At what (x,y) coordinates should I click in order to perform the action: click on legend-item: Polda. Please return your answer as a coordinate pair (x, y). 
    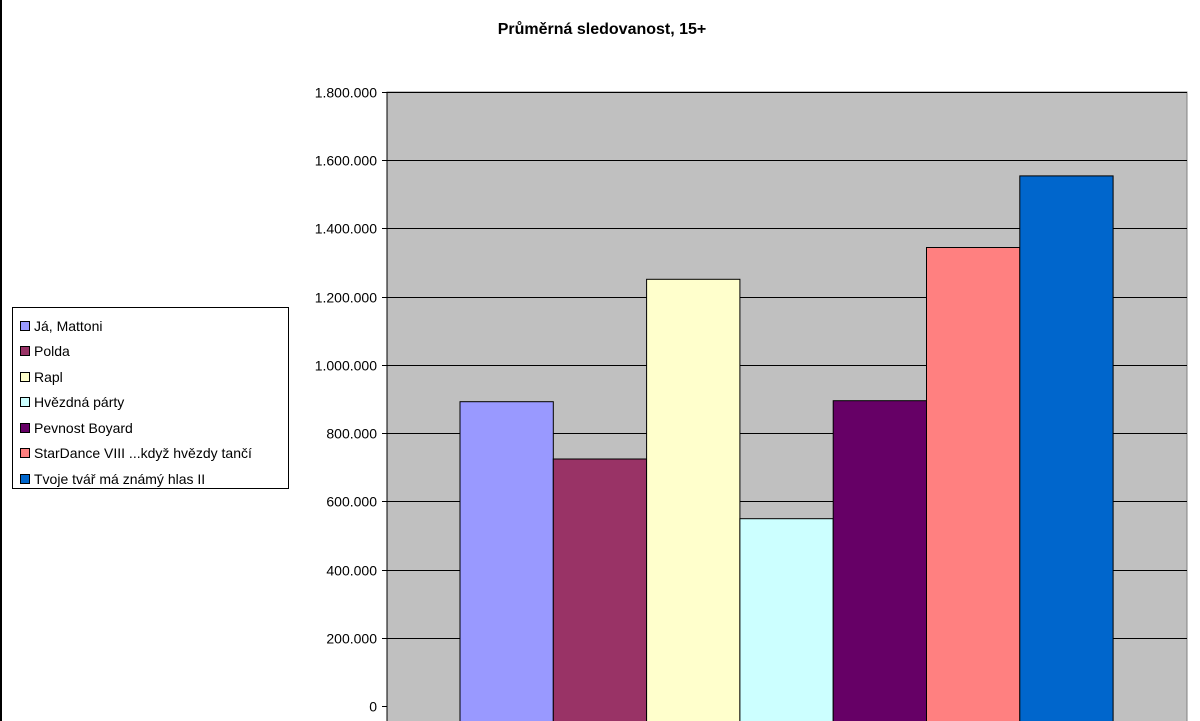
    Looking at the image, I should click on (154, 352).